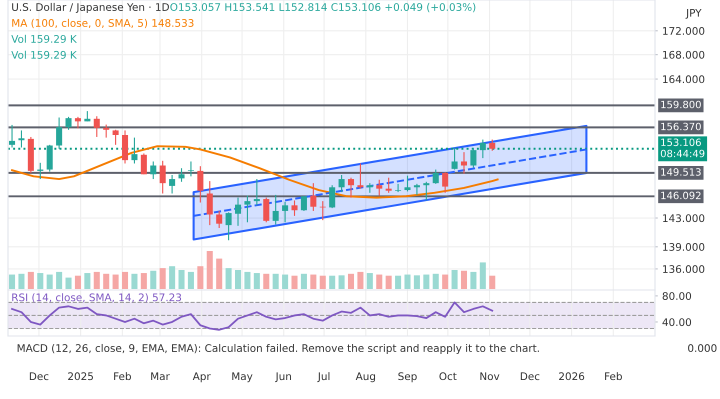  I want to click on x-tick-label: Jun, so click(283, 377).